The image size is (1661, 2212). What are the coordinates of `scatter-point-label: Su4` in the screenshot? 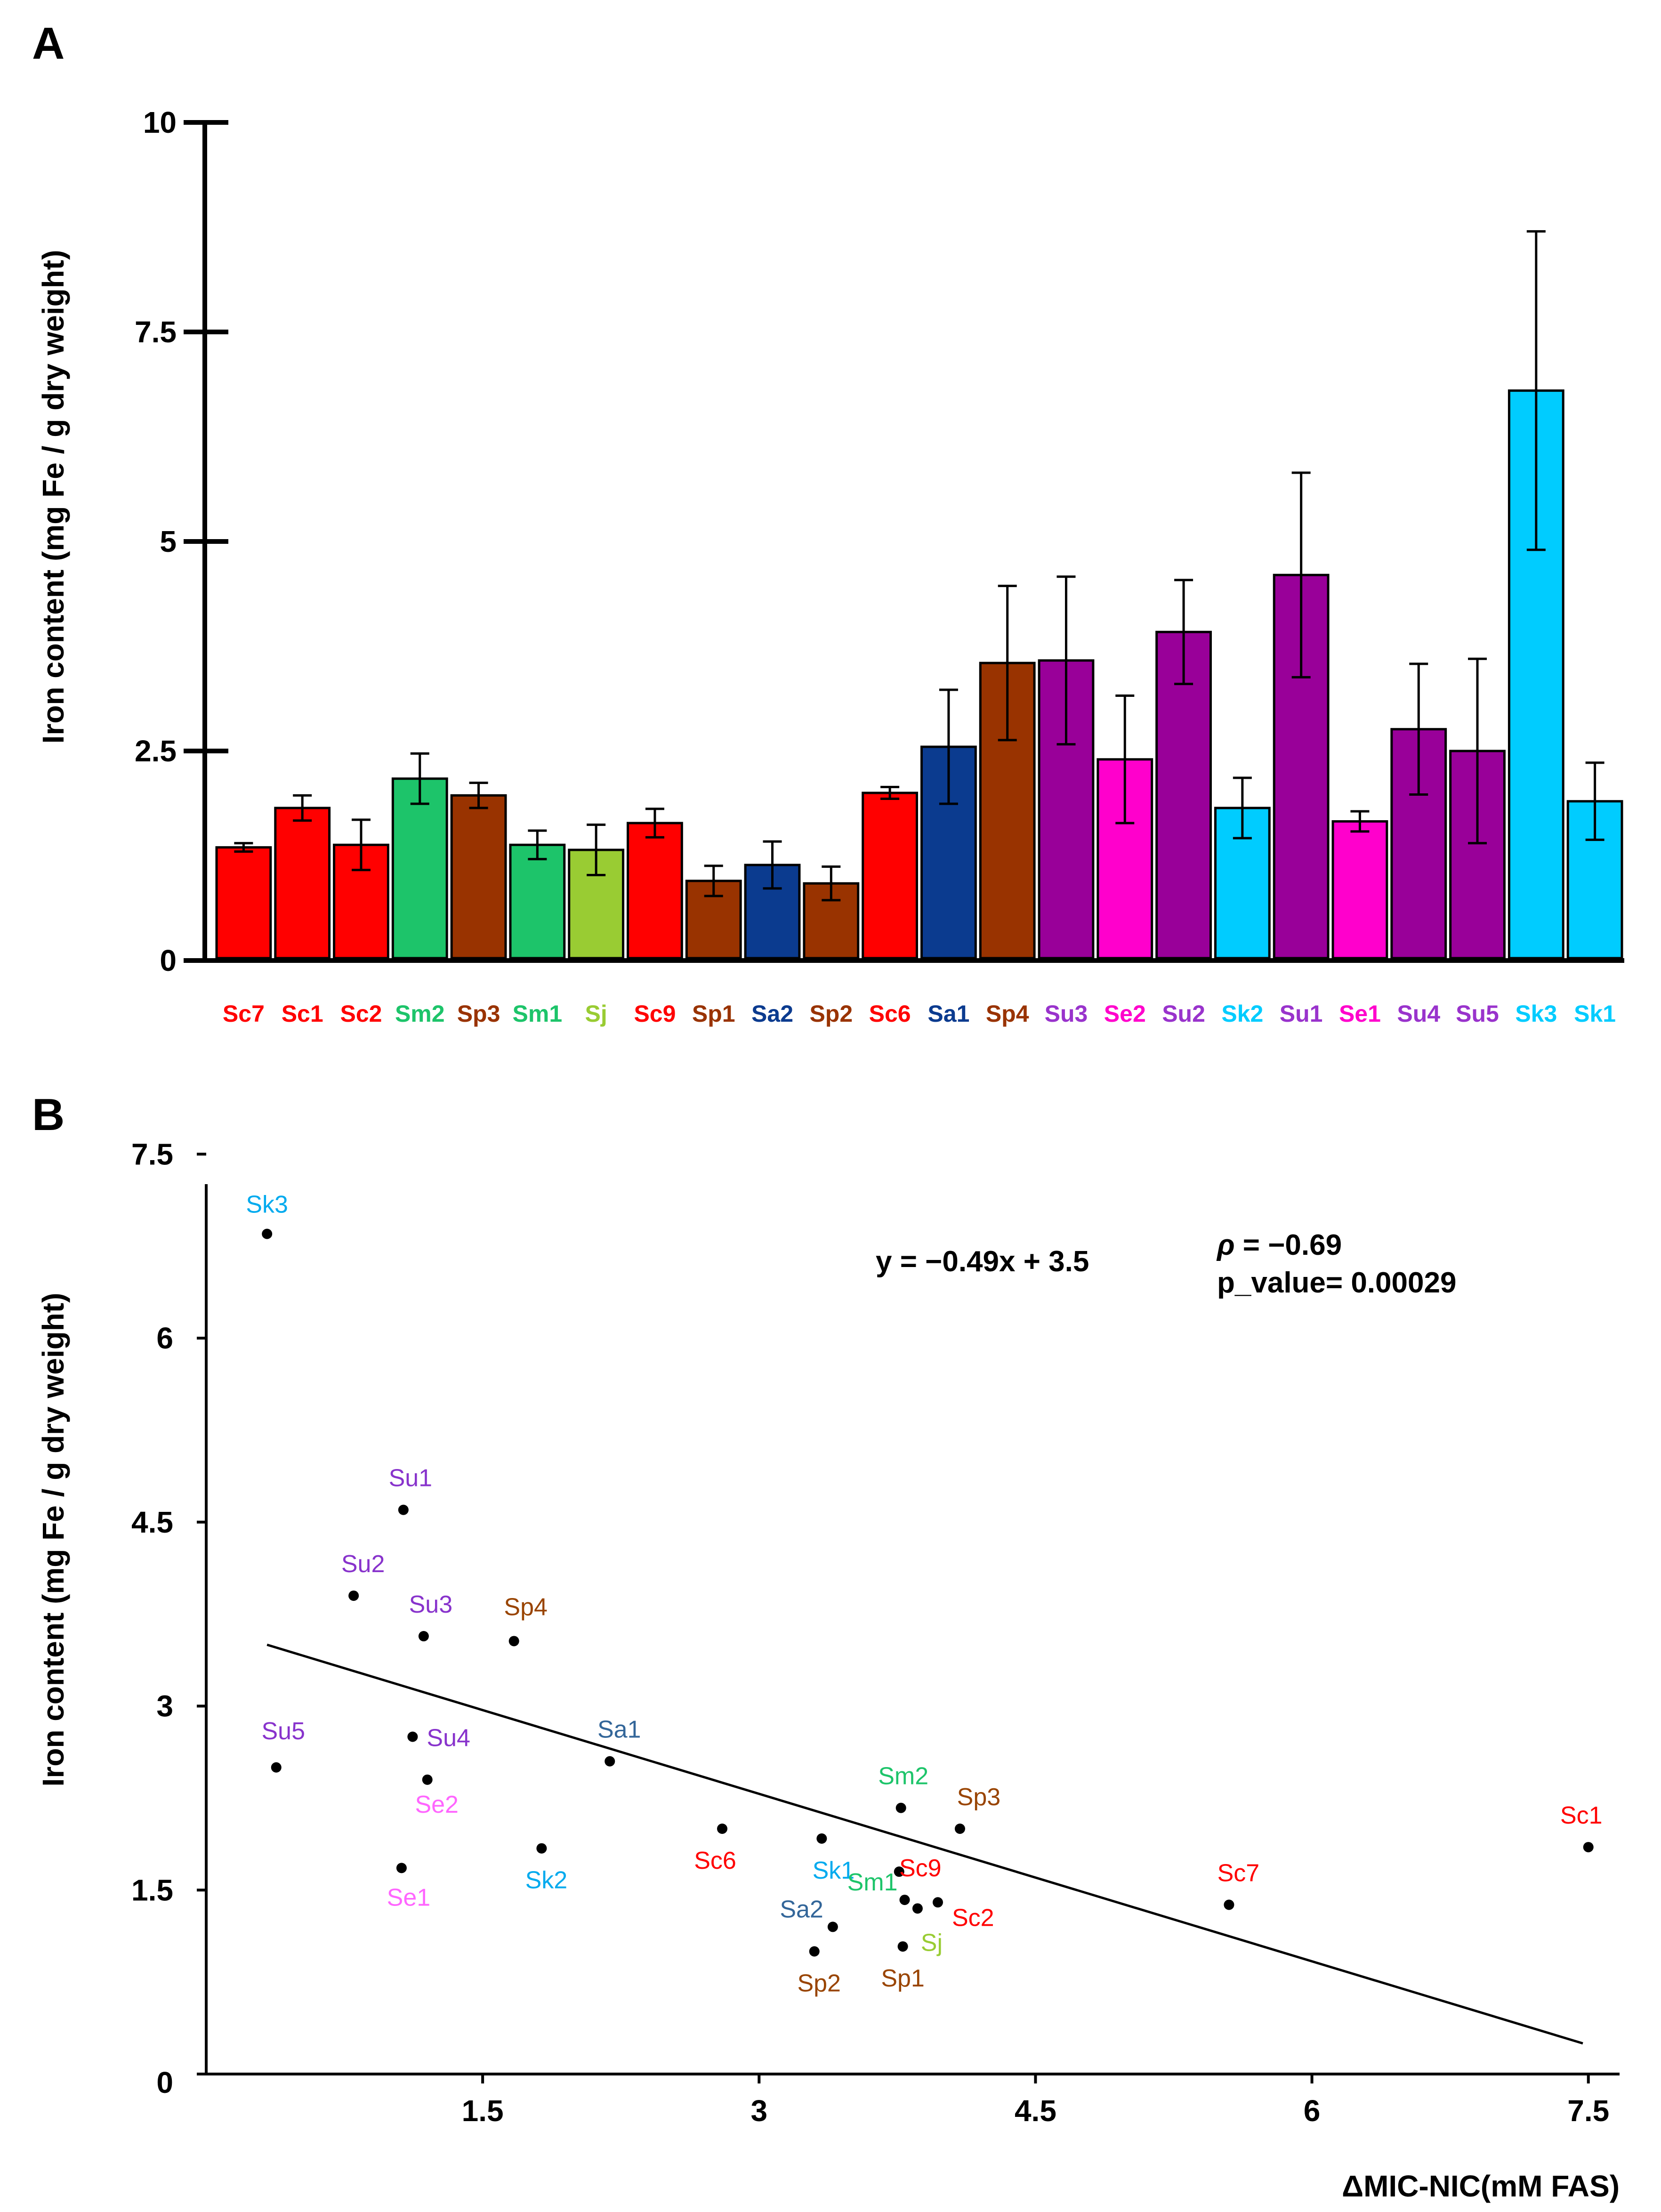 It's located at (448, 1738).